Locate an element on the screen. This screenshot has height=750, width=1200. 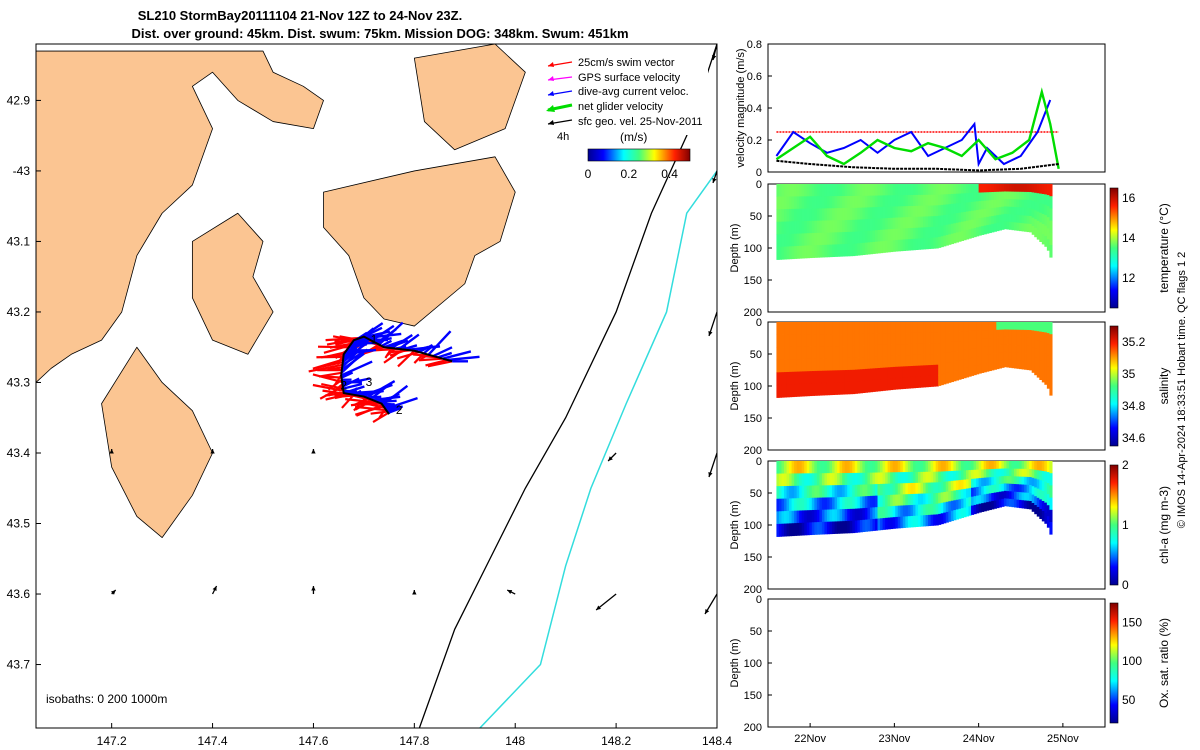
legend-item-sfc-geo: sfc geo. vel. 25-Nov-2011 is located at coordinates (625, 122).